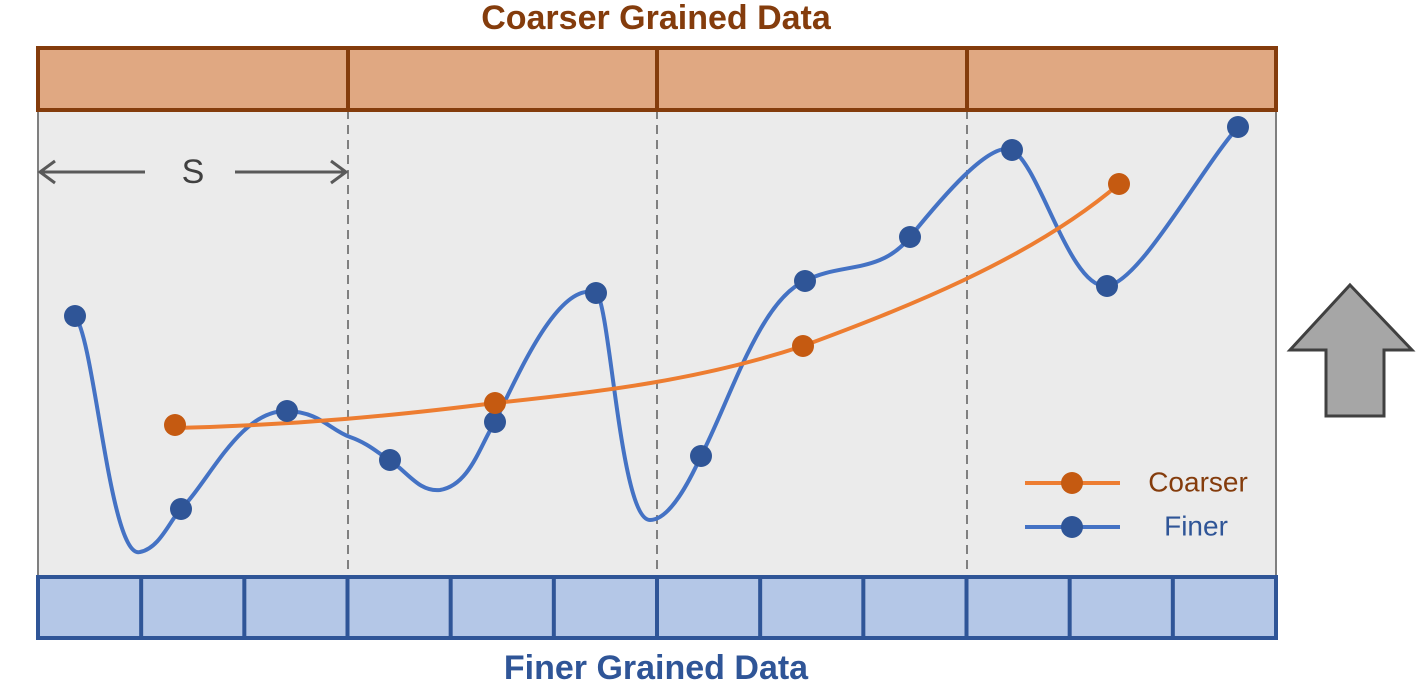 This screenshot has width=1418, height=688. What do you see at coordinates (656, 18) in the screenshot?
I see `top-title: Coarser Grained Data` at bounding box center [656, 18].